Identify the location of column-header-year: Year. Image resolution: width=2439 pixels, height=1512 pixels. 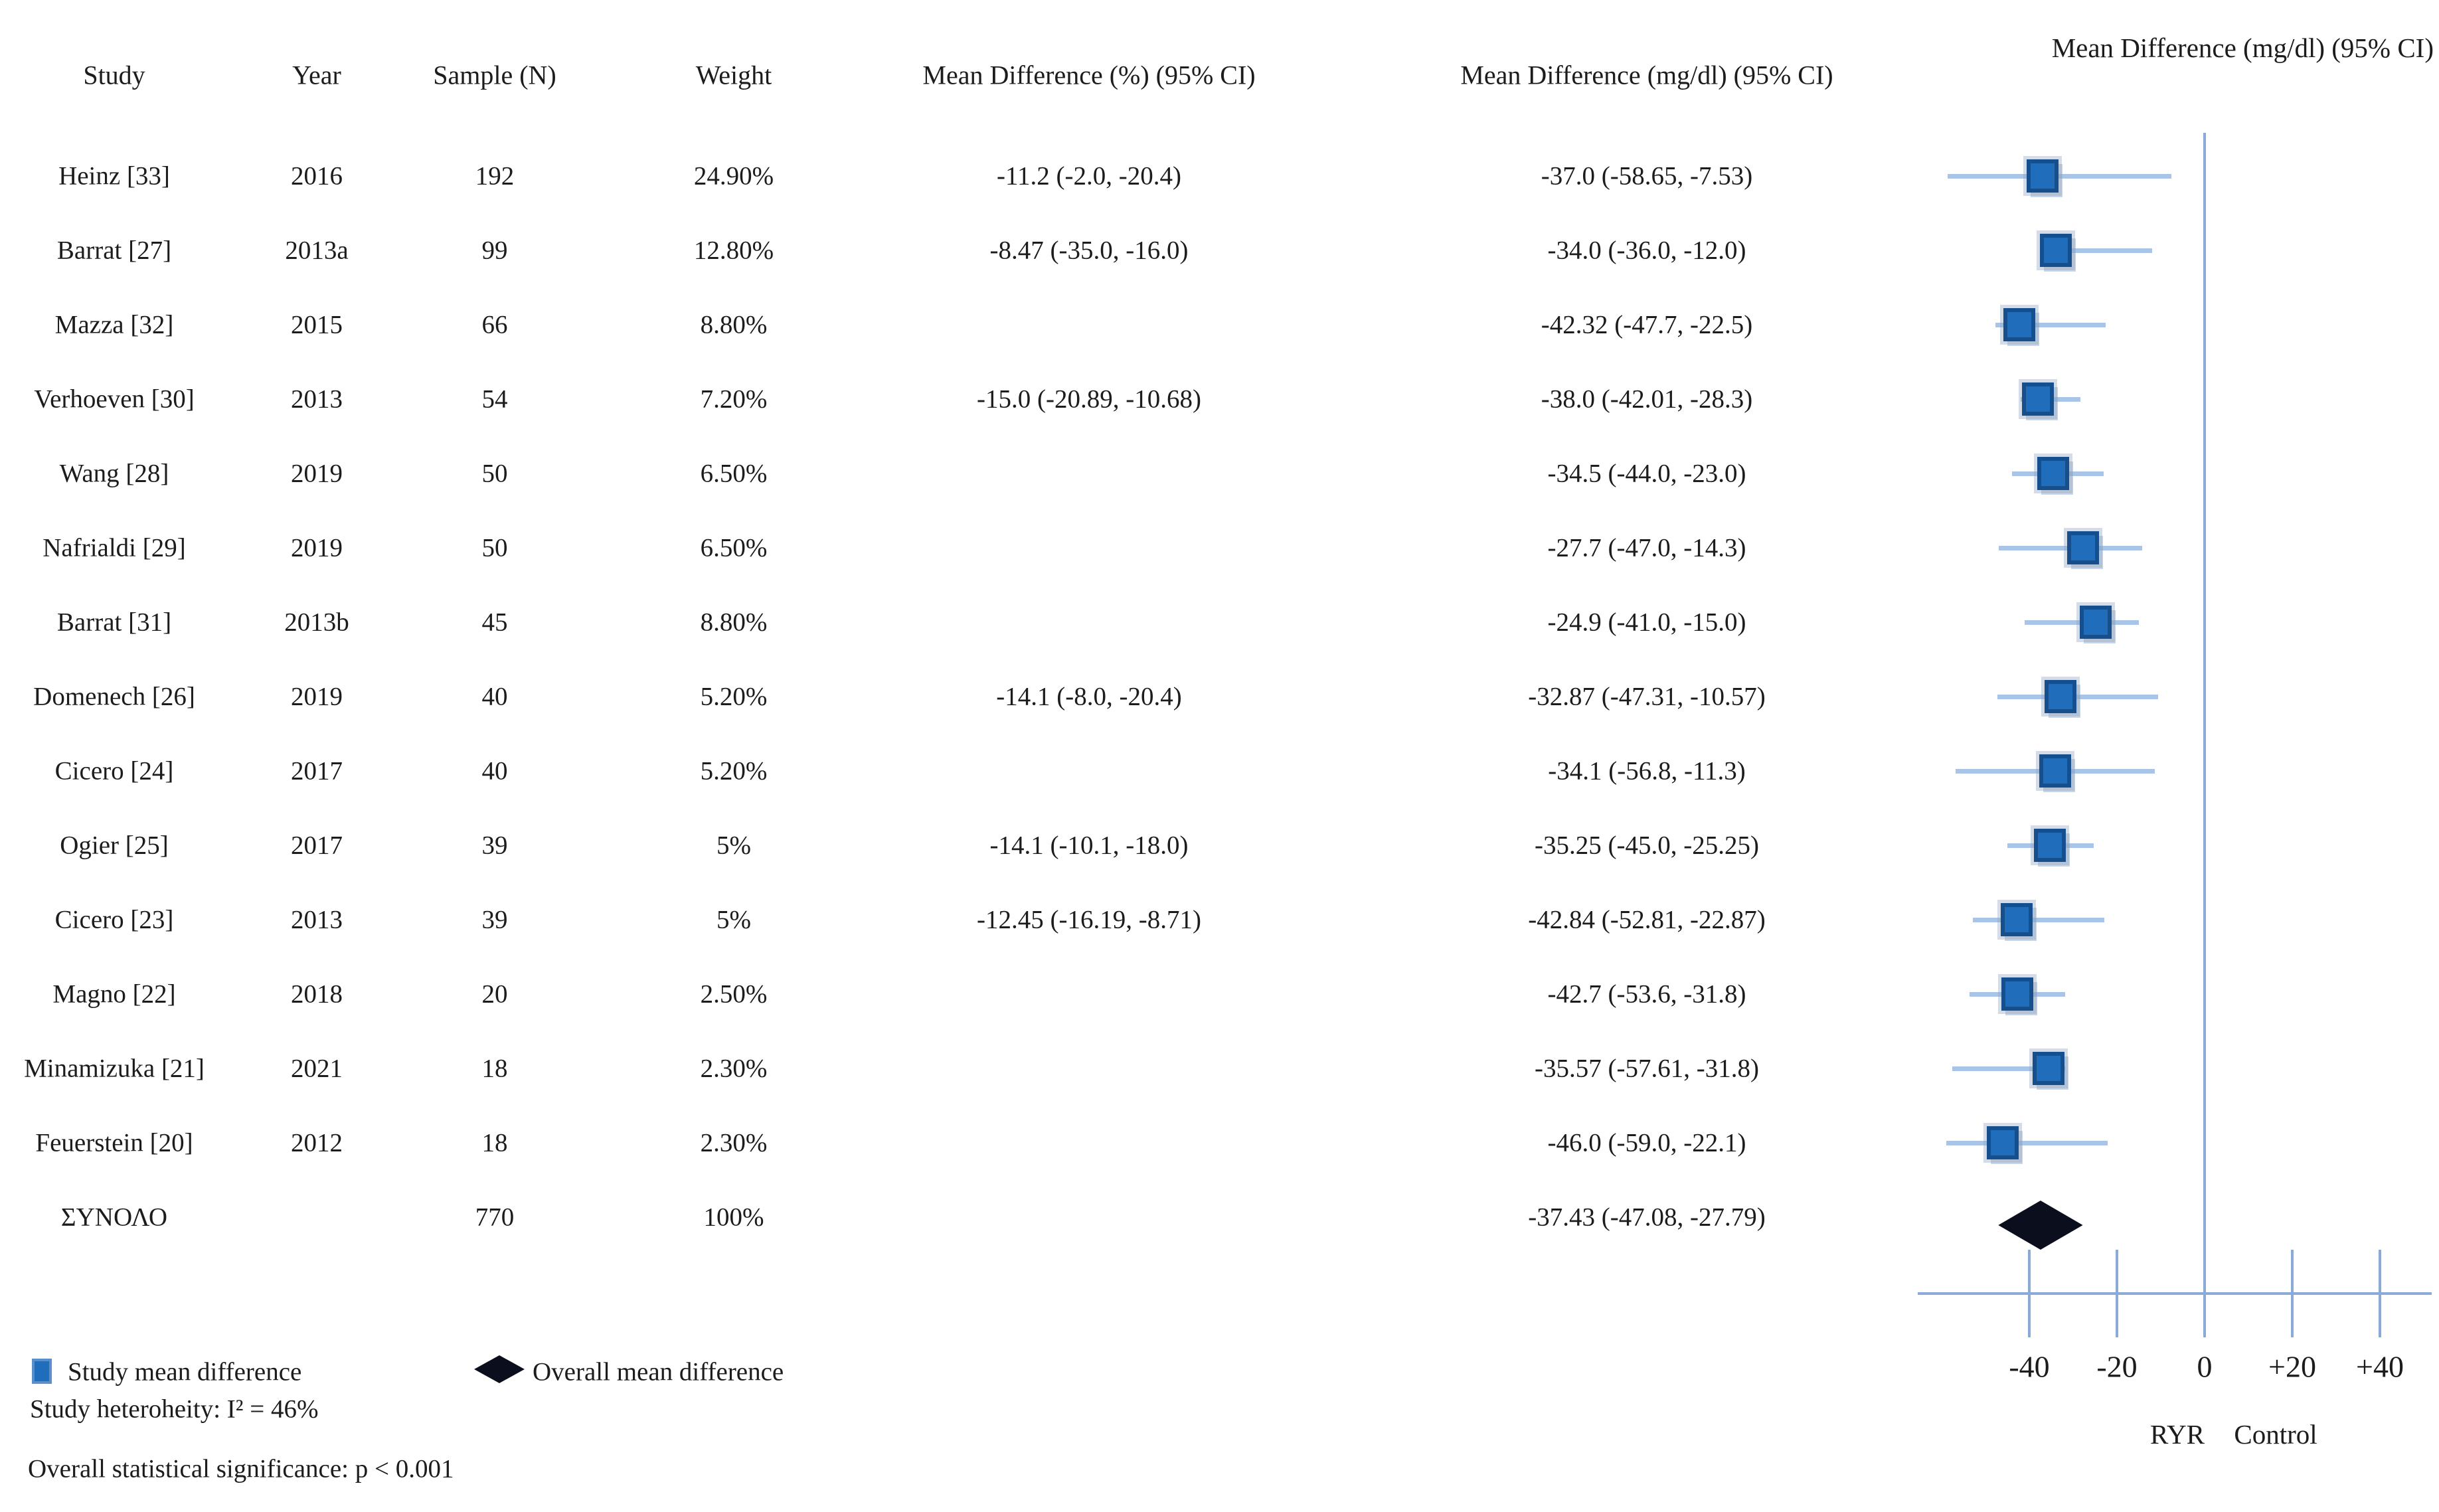
(316, 75).